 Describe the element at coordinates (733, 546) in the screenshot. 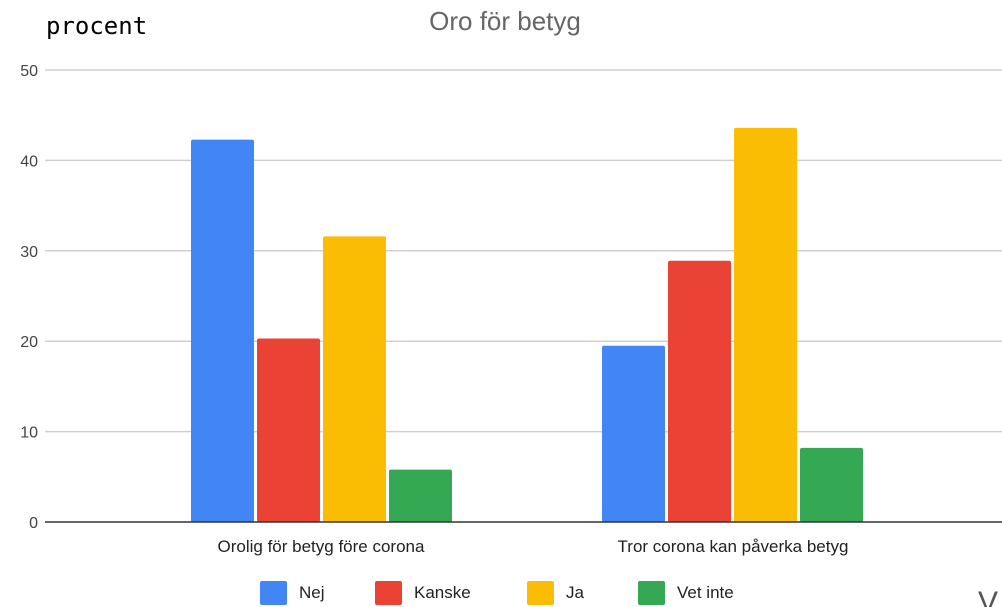

I see `category-label: Tror corona kan påverka betyg` at that location.